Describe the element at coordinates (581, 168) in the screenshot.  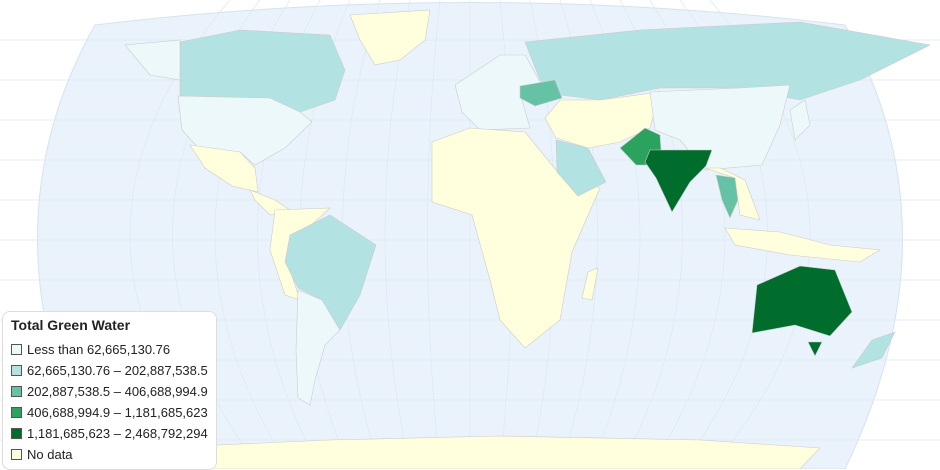
I see `country-saudi-arabia` at that location.